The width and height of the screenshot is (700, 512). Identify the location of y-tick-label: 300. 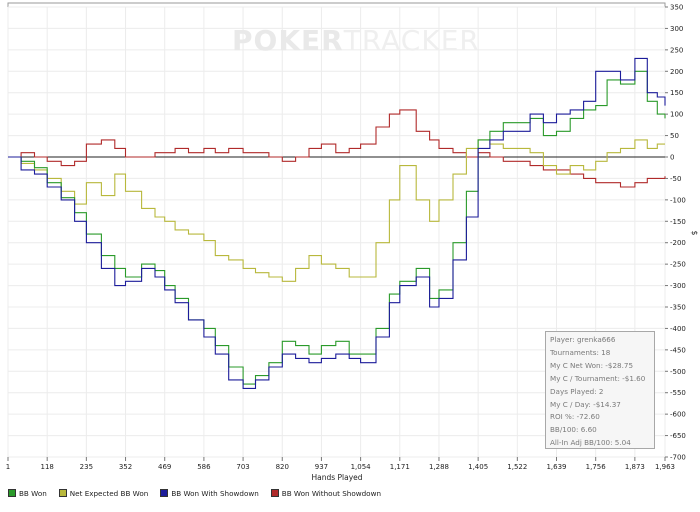
(676, 29).